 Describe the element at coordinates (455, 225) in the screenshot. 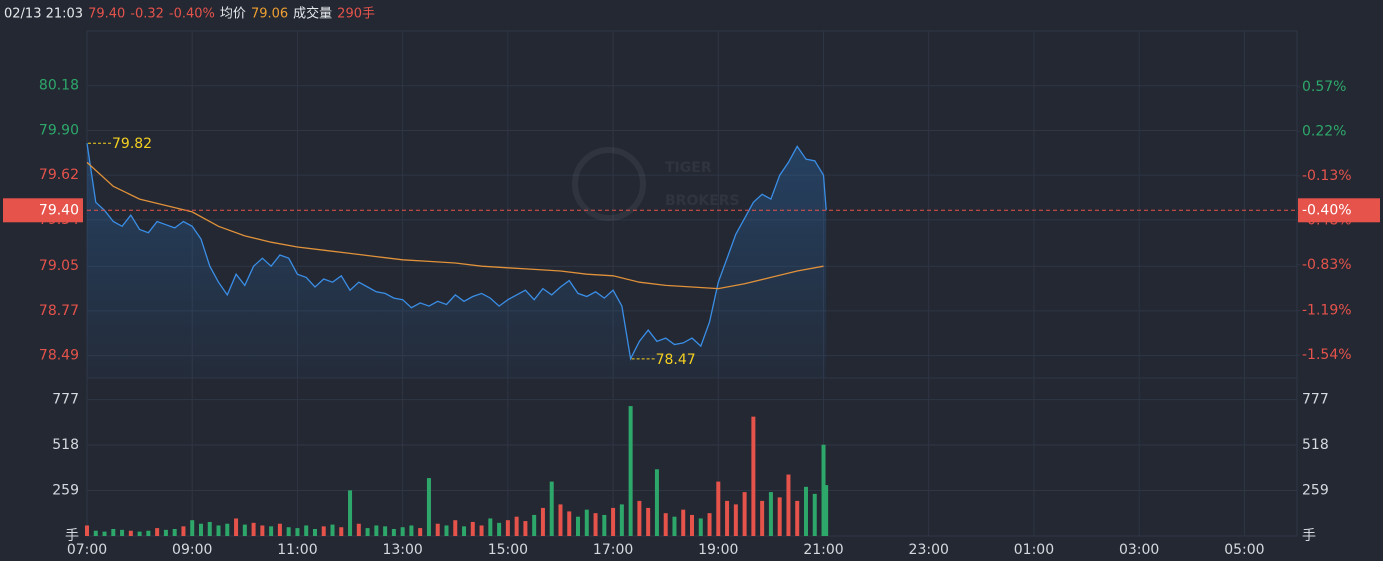

I see `average-line` at that location.